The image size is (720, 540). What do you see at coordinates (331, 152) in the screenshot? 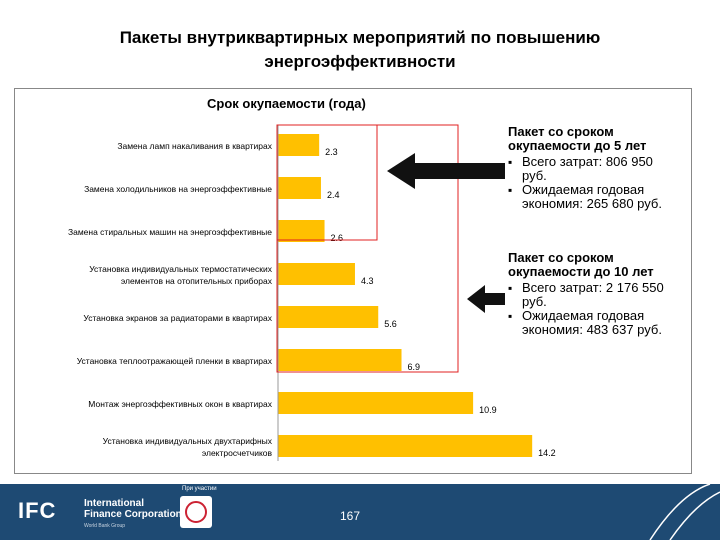
I see `data-label: 2.3` at bounding box center [331, 152].